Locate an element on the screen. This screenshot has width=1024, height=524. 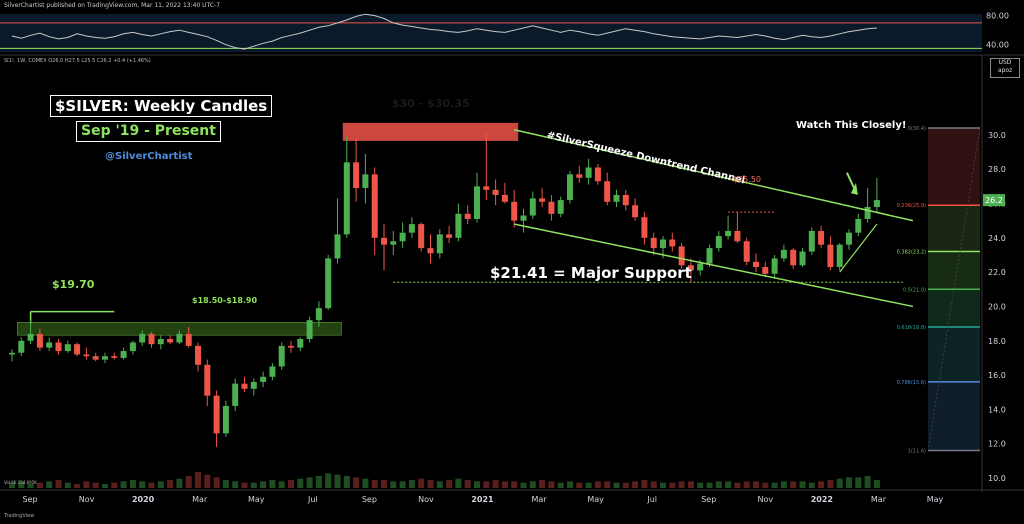
volume-bars is located at coordinates (444, 480).